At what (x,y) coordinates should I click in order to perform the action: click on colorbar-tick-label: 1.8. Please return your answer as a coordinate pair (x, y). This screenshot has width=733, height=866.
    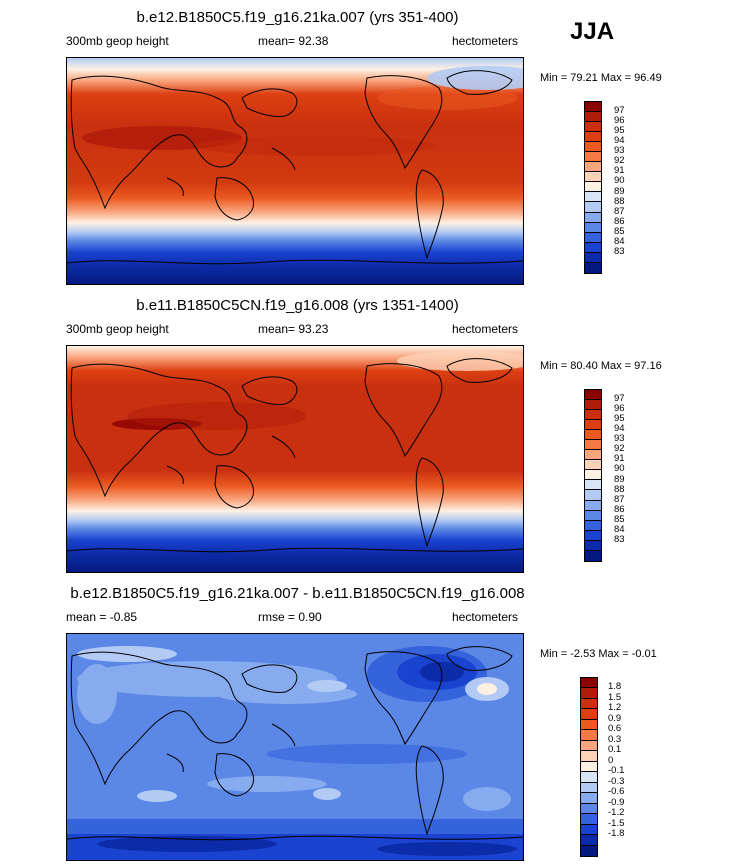
    Looking at the image, I should click on (615, 687).